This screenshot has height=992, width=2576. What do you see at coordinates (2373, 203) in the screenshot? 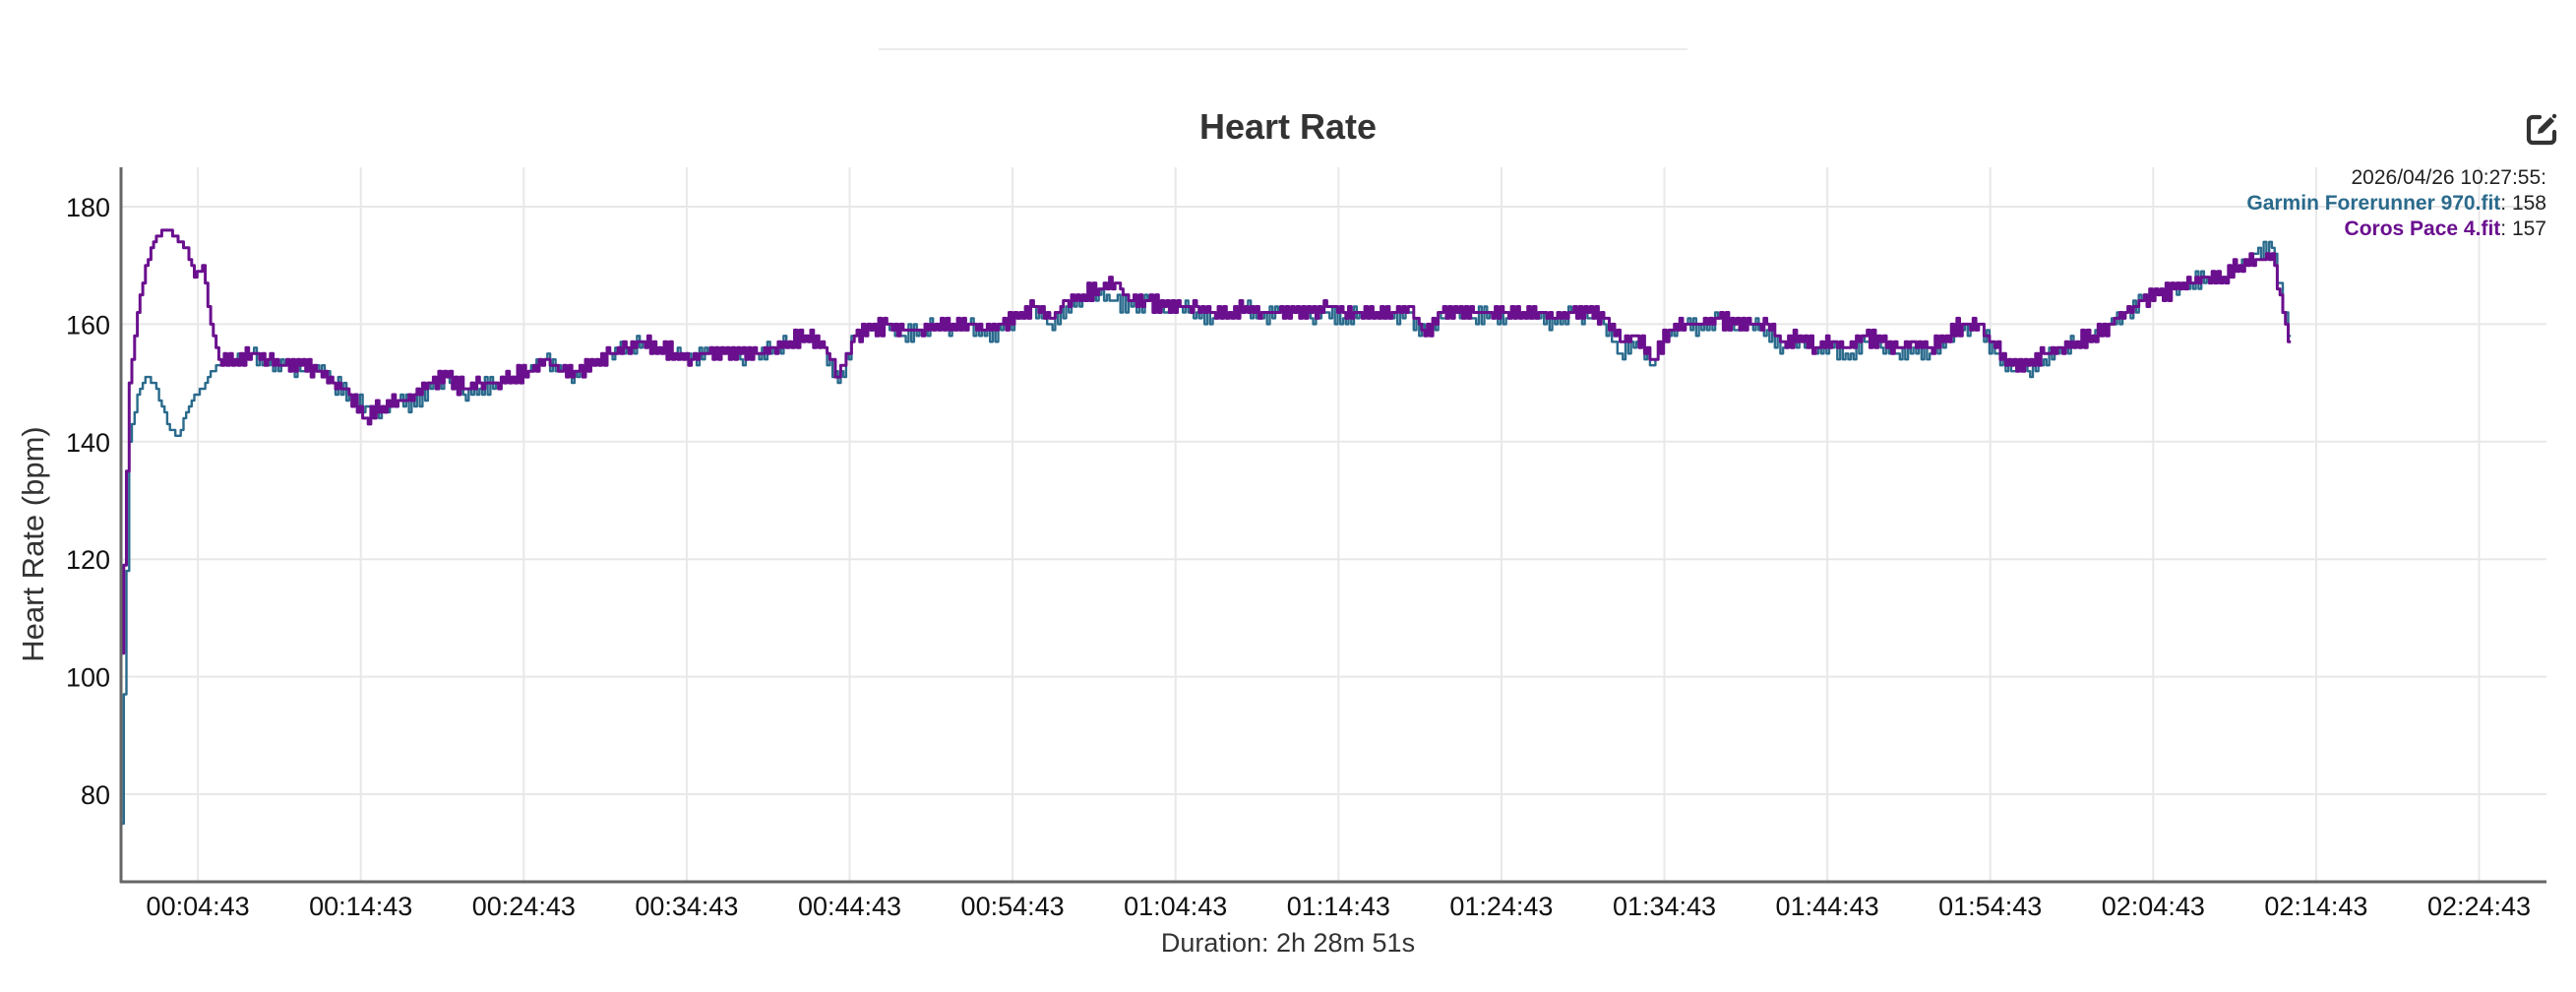
I see `legend-label-garmin: Garmin Forerunner 970.fit` at bounding box center [2373, 203].